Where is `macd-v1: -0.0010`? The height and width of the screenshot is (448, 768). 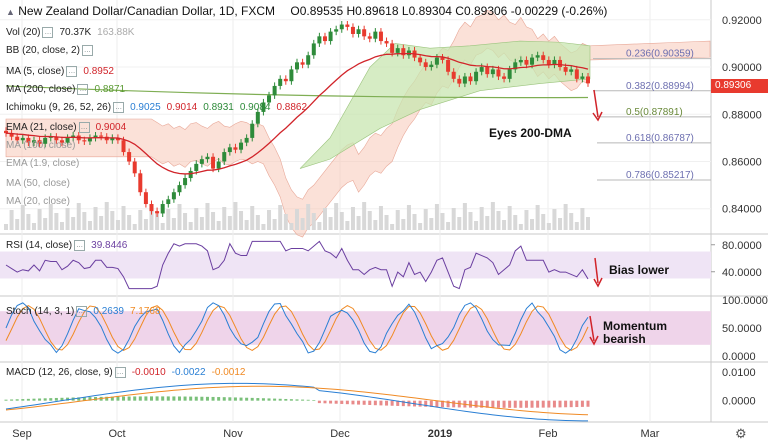
macd-v1: -0.0010 is located at coordinates (148, 373).